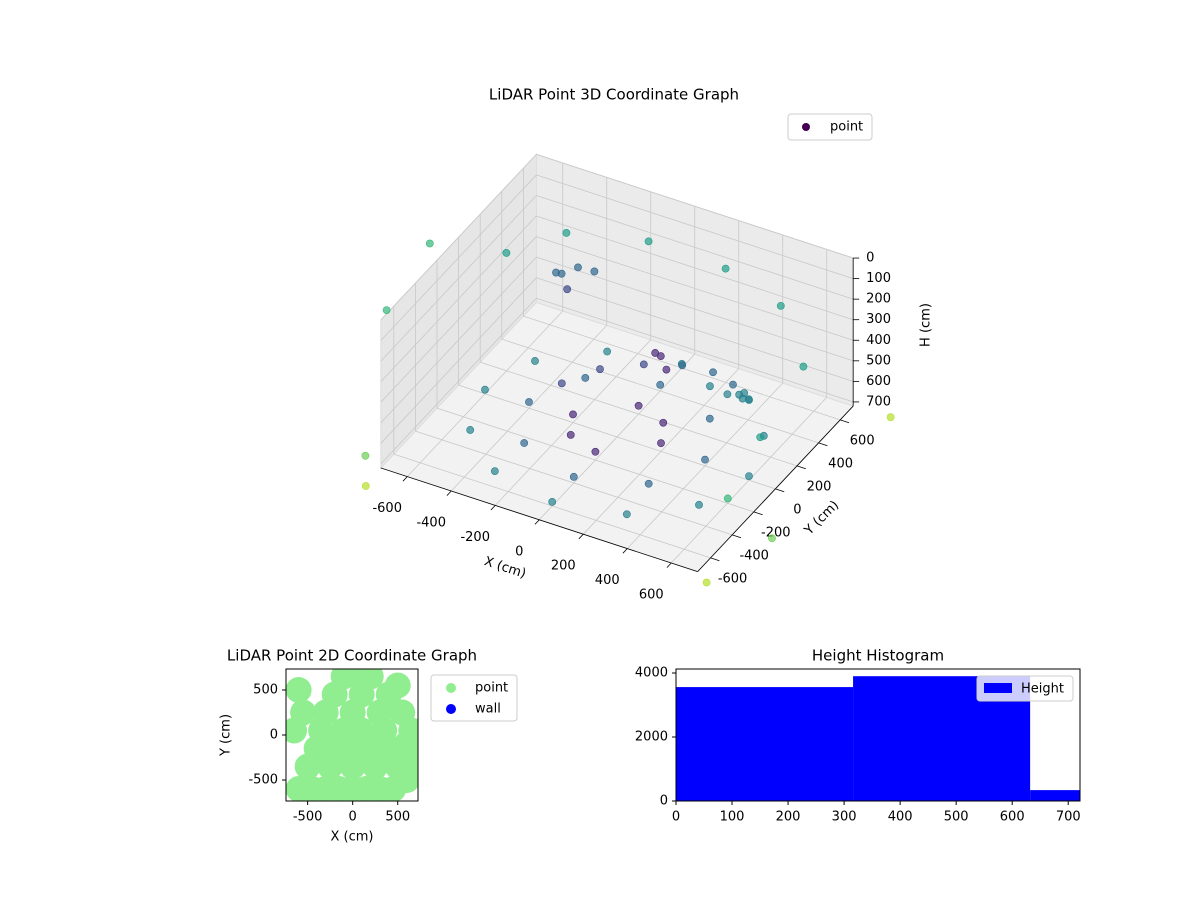 The height and width of the screenshot is (900, 1200). Describe the element at coordinates (563, 566) in the screenshot. I see `x-tick-label: 200` at that location.